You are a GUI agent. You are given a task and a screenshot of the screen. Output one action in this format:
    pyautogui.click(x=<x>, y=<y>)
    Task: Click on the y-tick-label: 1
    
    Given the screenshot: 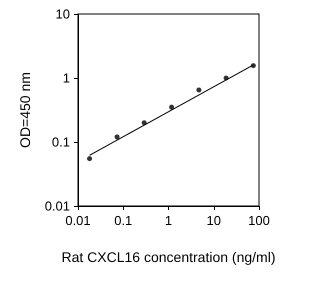 What is the action you would take?
    pyautogui.click(x=66, y=78)
    